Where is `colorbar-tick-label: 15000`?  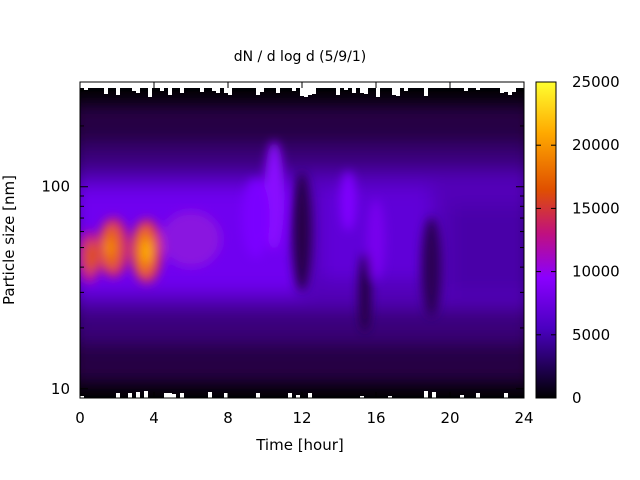
colorbar-tick-label: 15000 is located at coordinates (596, 208).